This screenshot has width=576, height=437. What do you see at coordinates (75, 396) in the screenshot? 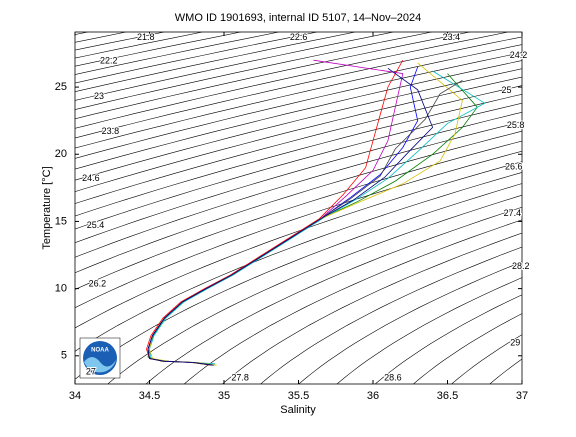
I see `x-tick-label: 34` at bounding box center [75, 396].